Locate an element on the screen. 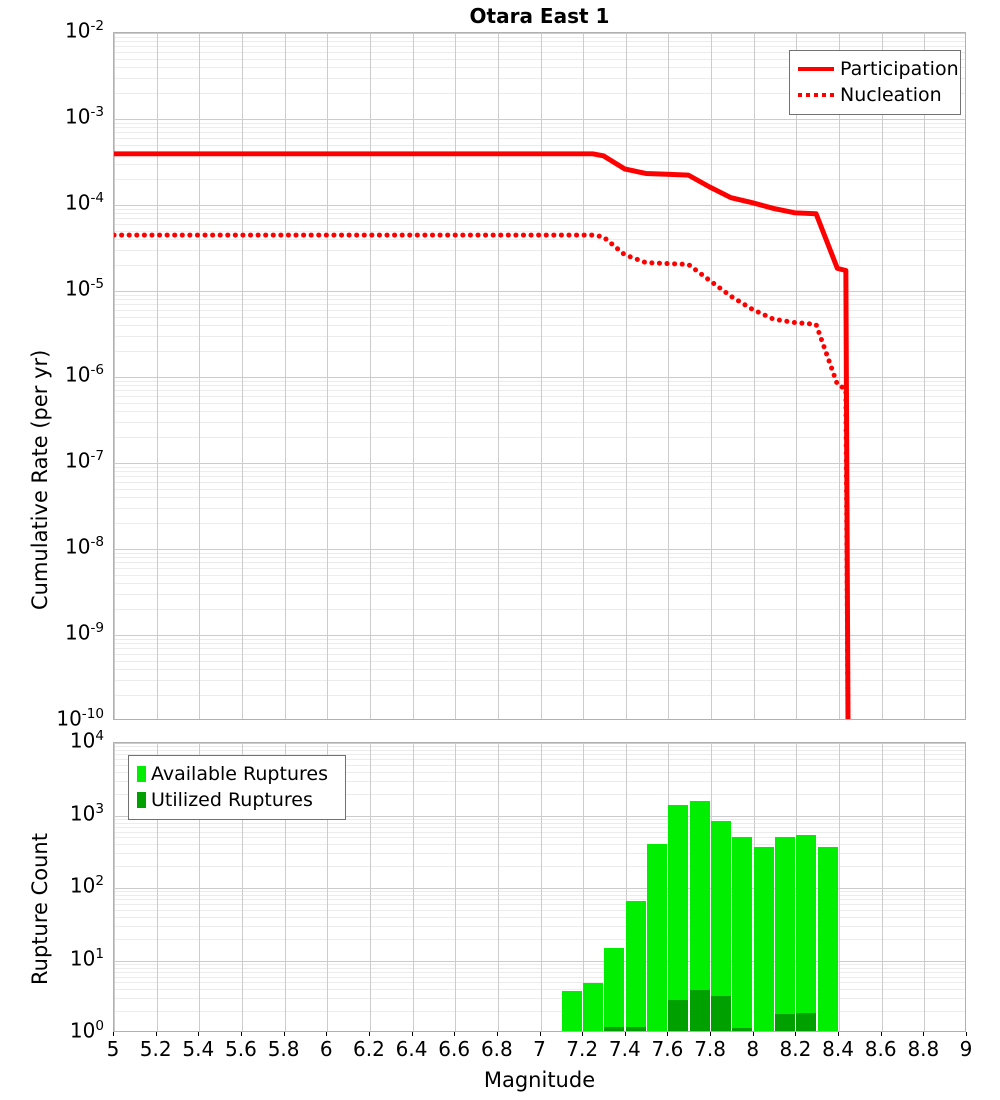 This screenshot has width=1000, height=1100. legend-item: Nucleation is located at coordinates (875, 95).